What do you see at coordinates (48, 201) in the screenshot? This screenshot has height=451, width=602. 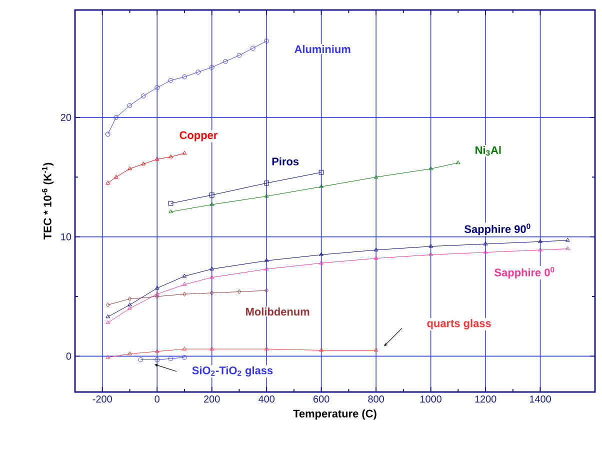 I see `y-axis-title: TEC * 10$^{-6}$ (K$^{-1}$)` at bounding box center [48, 201].